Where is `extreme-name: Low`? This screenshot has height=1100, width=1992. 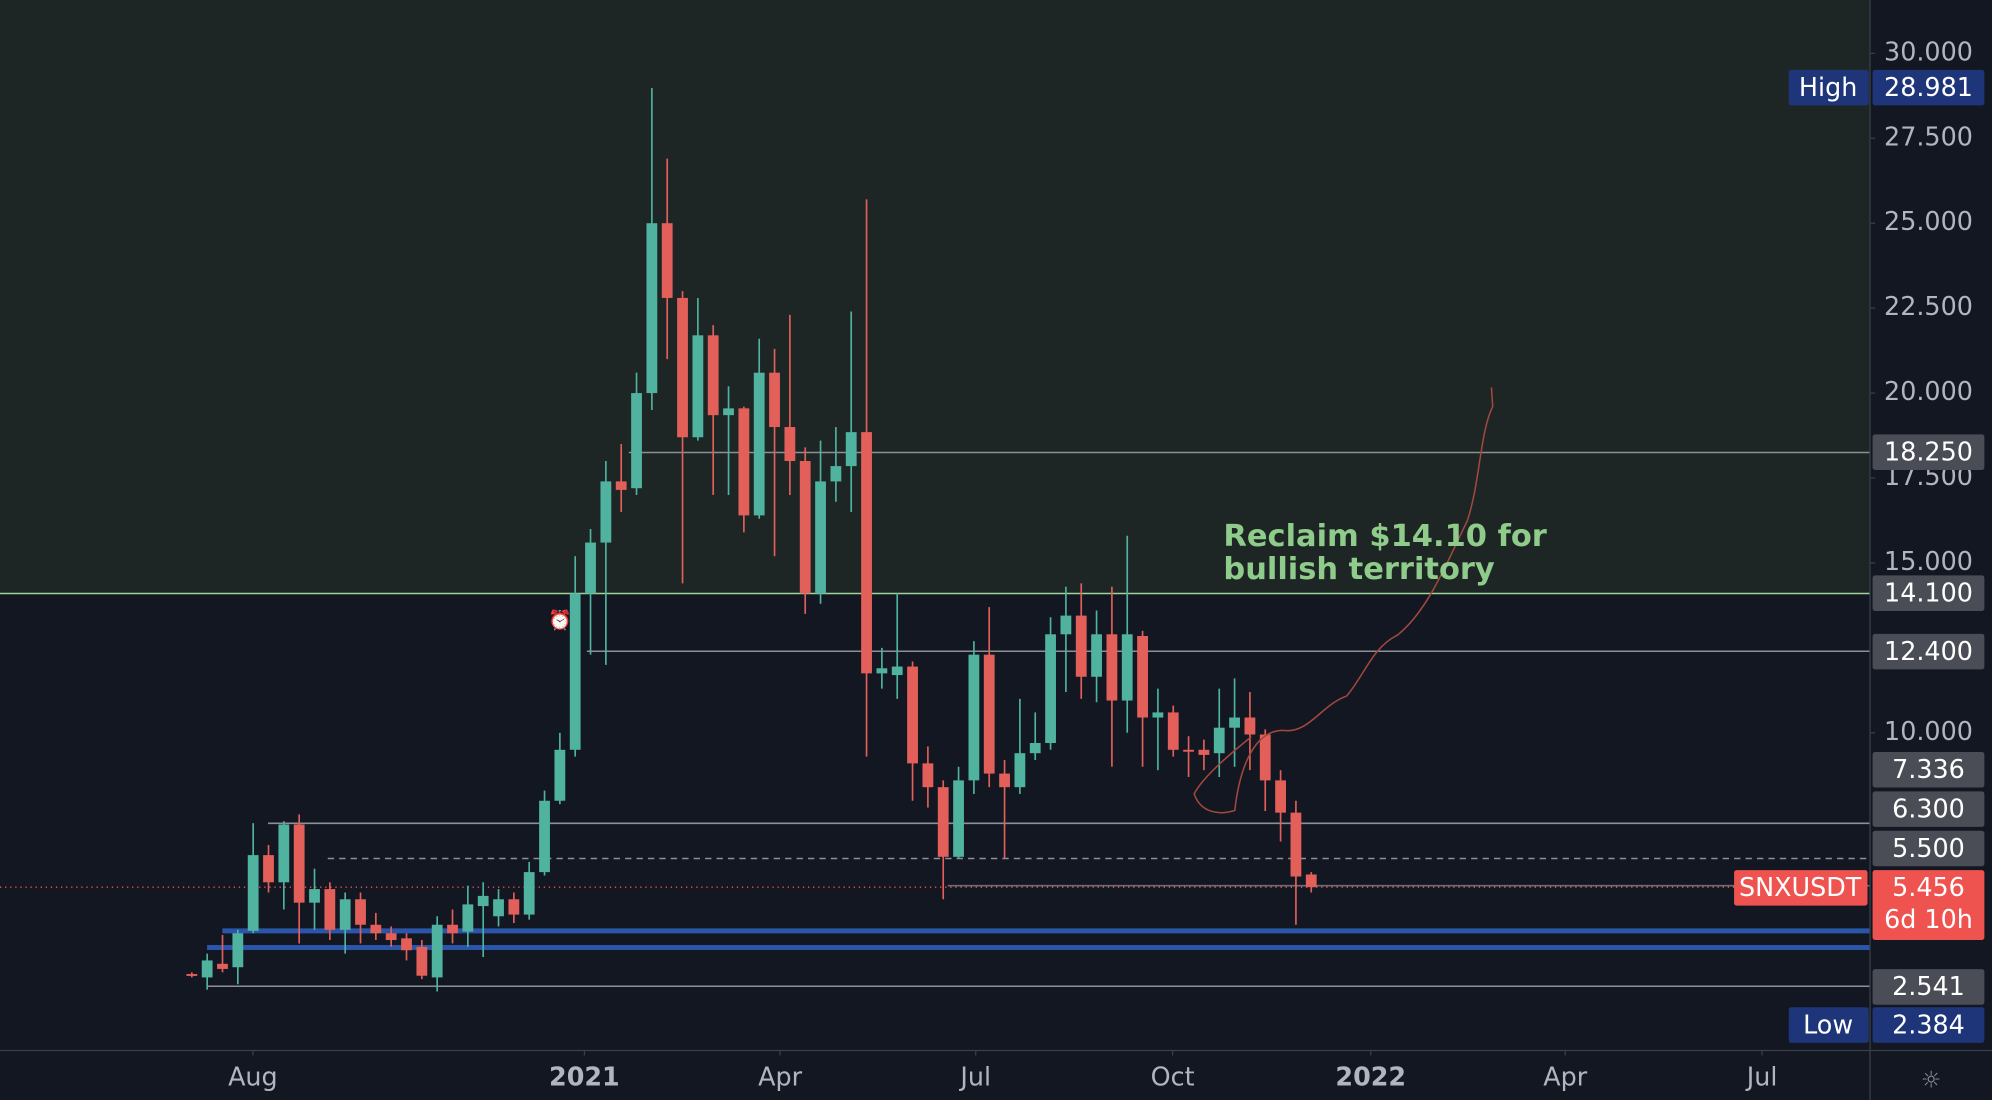
extreme-name: Low is located at coordinates (1828, 1024).